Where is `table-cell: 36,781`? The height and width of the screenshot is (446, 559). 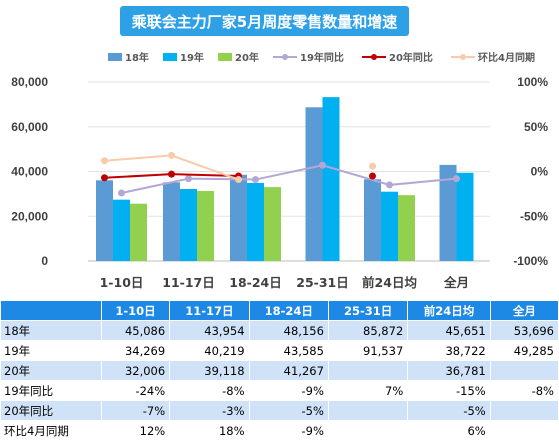 table-cell: 36,781 is located at coordinates (449, 370).